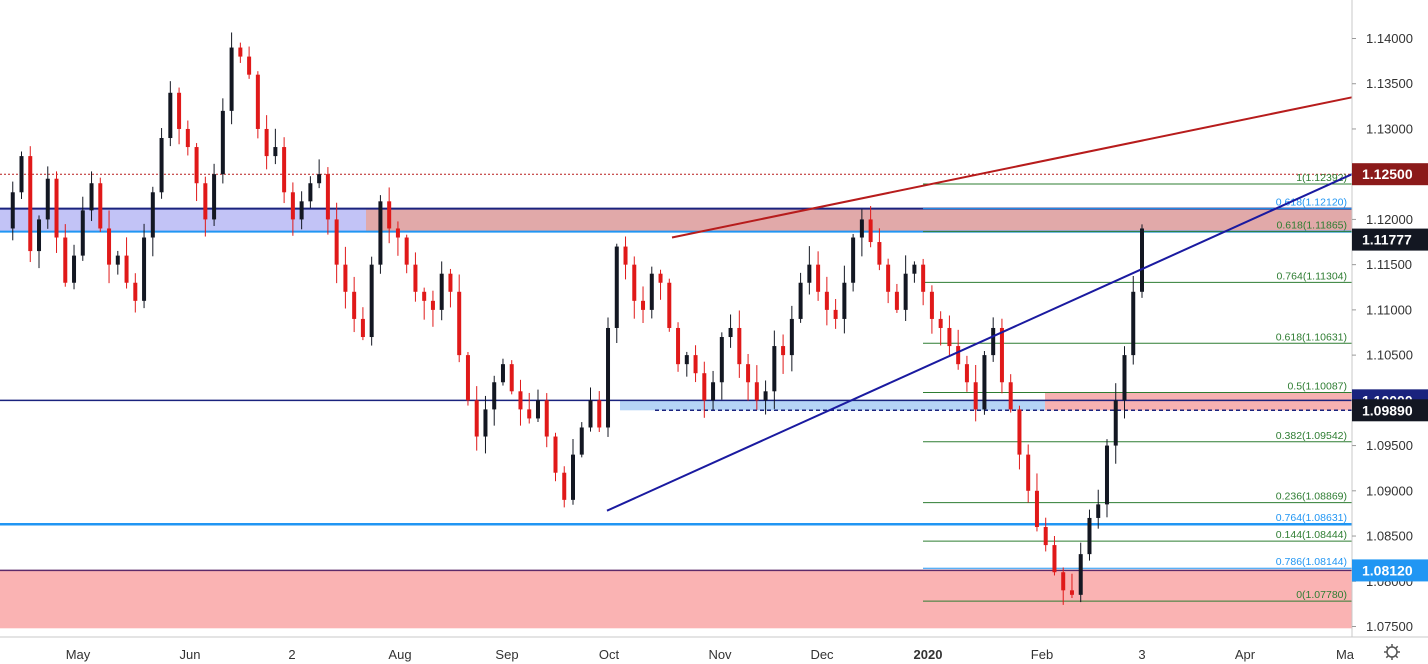  What do you see at coordinates (1389, 626) in the screenshot?
I see `y-tick-label-11: 1.07500` at bounding box center [1389, 626].